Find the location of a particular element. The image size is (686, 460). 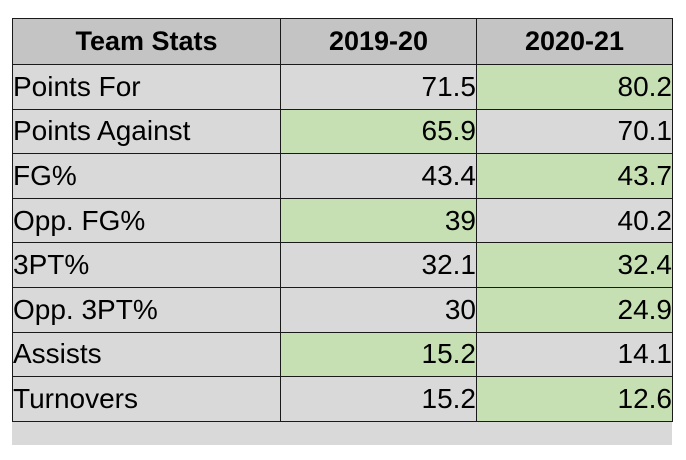

table-row: Assists 15.2 14.1 is located at coordinates (342, 354).